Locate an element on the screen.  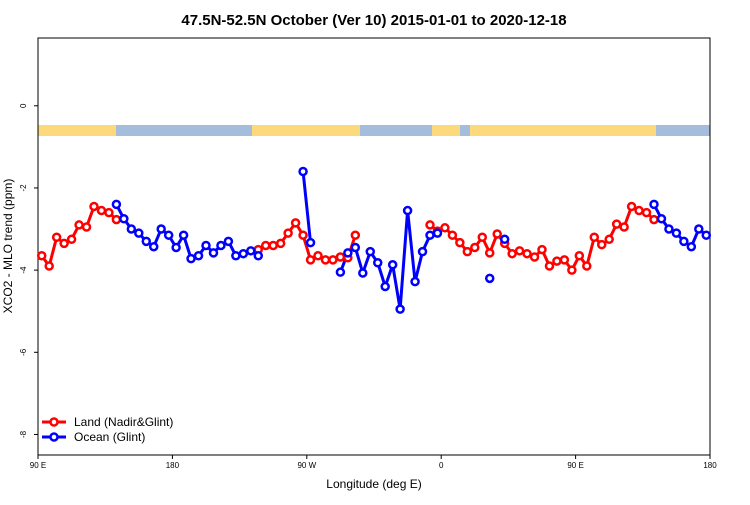
y-axis-label: XCO2 - MLO trend (ppm) is located at coordinates (8, 246).